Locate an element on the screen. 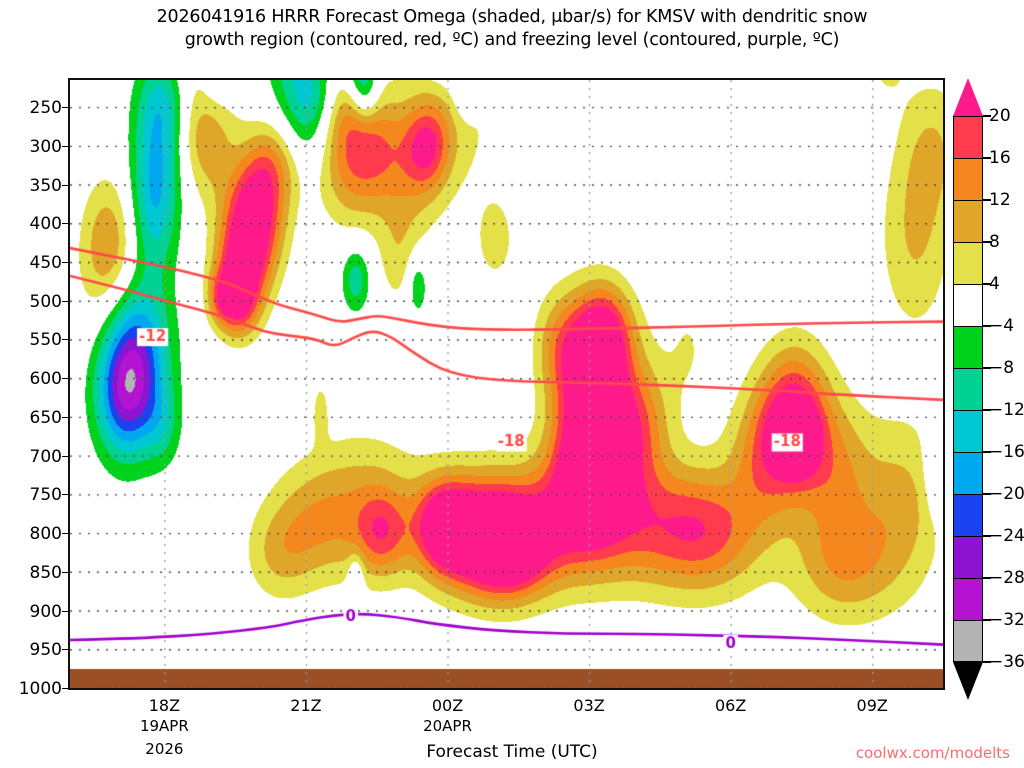 Image resolution: width=1024 pixels, height=768 pixels. colorbar-tick-label: −4 is located at coordinates (1002, 326).